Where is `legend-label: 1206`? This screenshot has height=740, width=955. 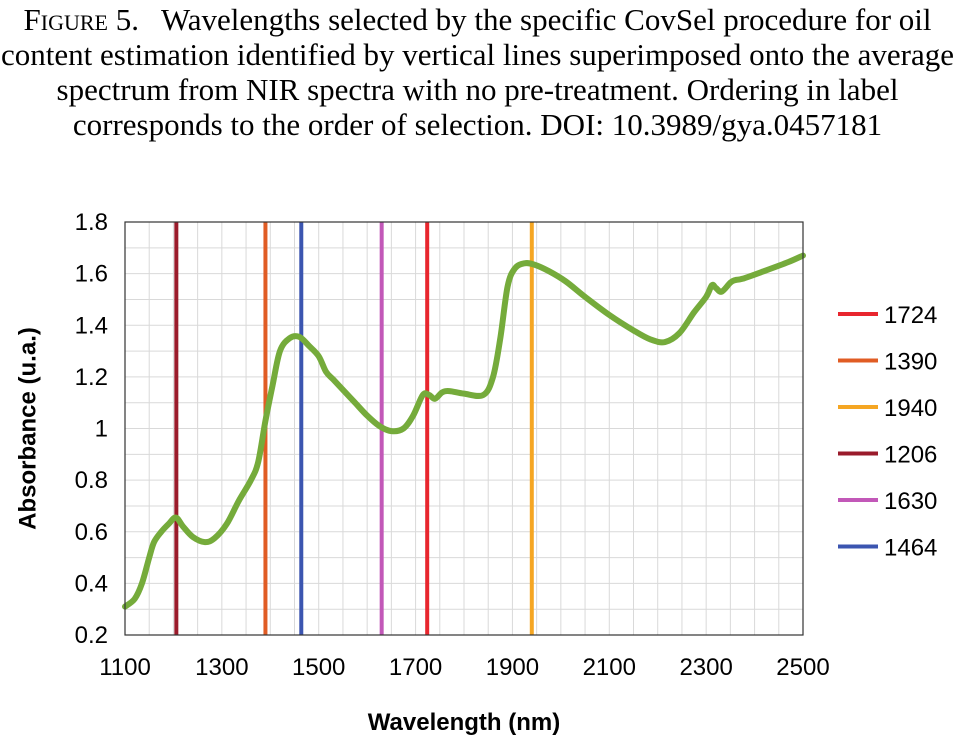 legend-label: 1206 is located at coordinates (910, 455).